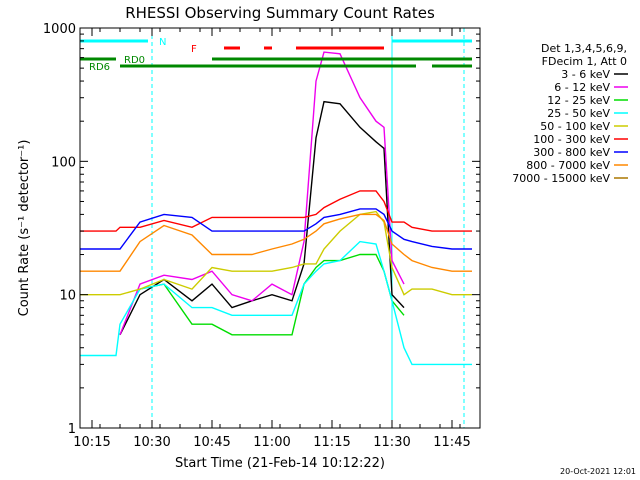 This screenshot has width=640, height=480. I want to click on flag-label-n: N, so click(162, 42).